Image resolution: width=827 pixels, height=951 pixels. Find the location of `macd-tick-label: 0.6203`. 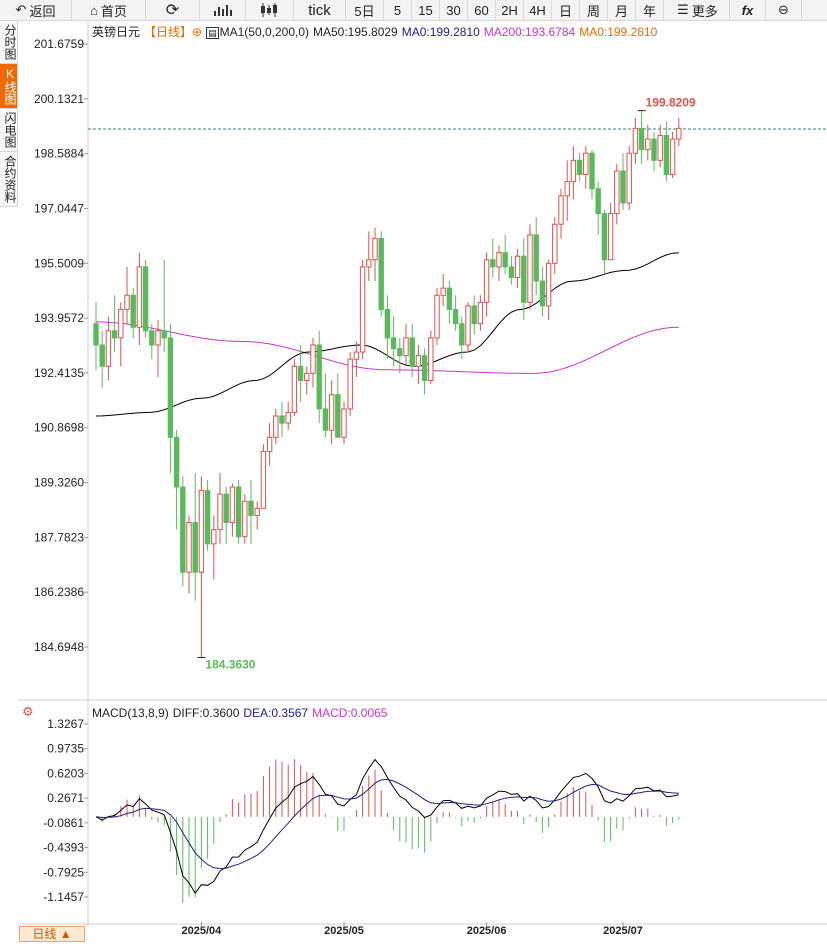

macd-tick-label: 0.6203 is located at coordinates (65, 773).